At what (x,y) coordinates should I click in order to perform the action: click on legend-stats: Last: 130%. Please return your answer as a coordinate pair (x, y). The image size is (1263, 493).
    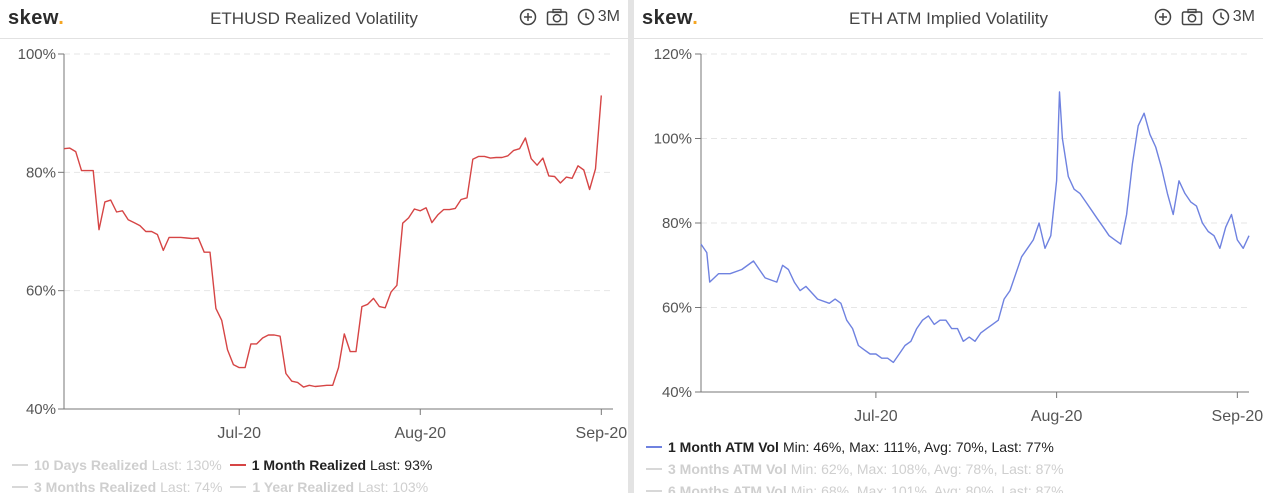
    Looking at the image, I should click on (186, 465).